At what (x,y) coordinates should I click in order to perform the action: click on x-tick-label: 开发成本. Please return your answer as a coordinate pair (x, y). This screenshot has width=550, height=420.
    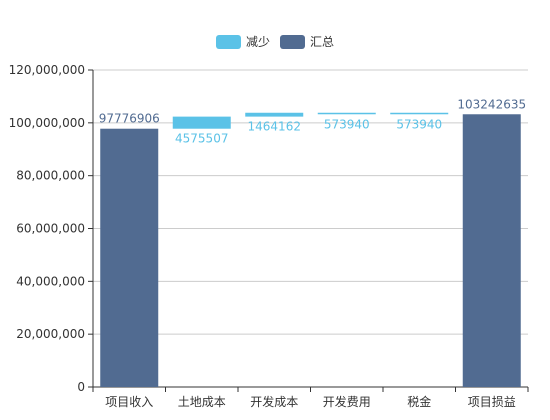
    Looking at the image, I should click on (274, 401).